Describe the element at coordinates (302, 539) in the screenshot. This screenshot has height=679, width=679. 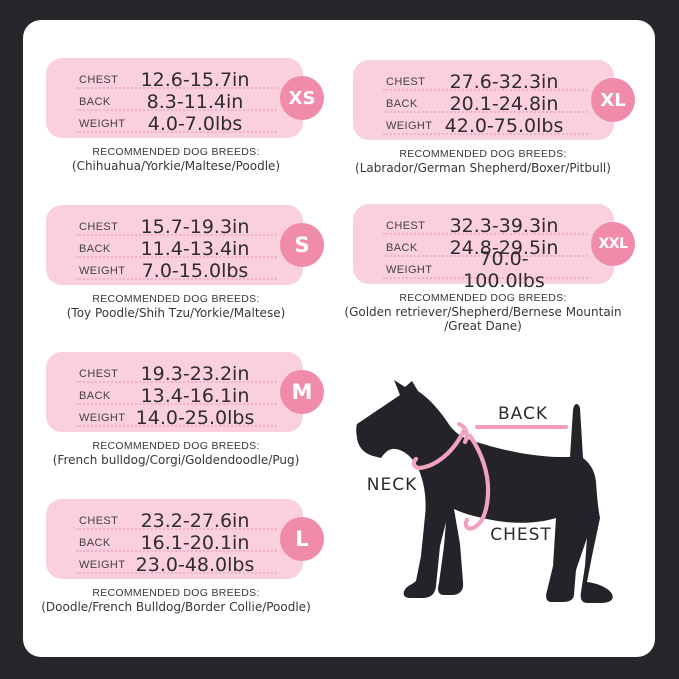
I see `size-badge-l: L` at that location.